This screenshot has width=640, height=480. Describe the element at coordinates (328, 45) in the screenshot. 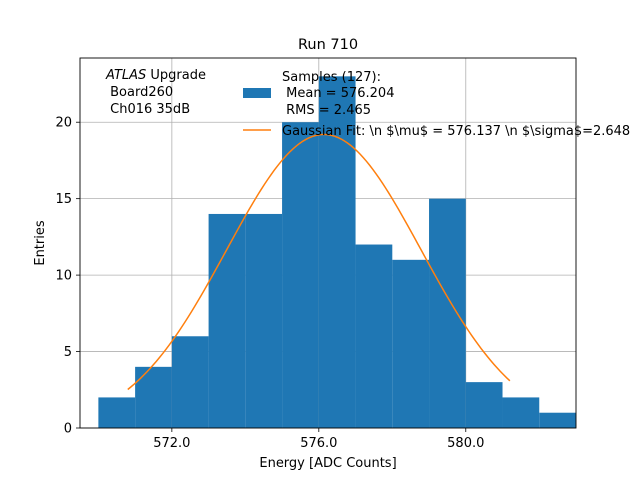

I see `chart-title: Run 710` at that location.